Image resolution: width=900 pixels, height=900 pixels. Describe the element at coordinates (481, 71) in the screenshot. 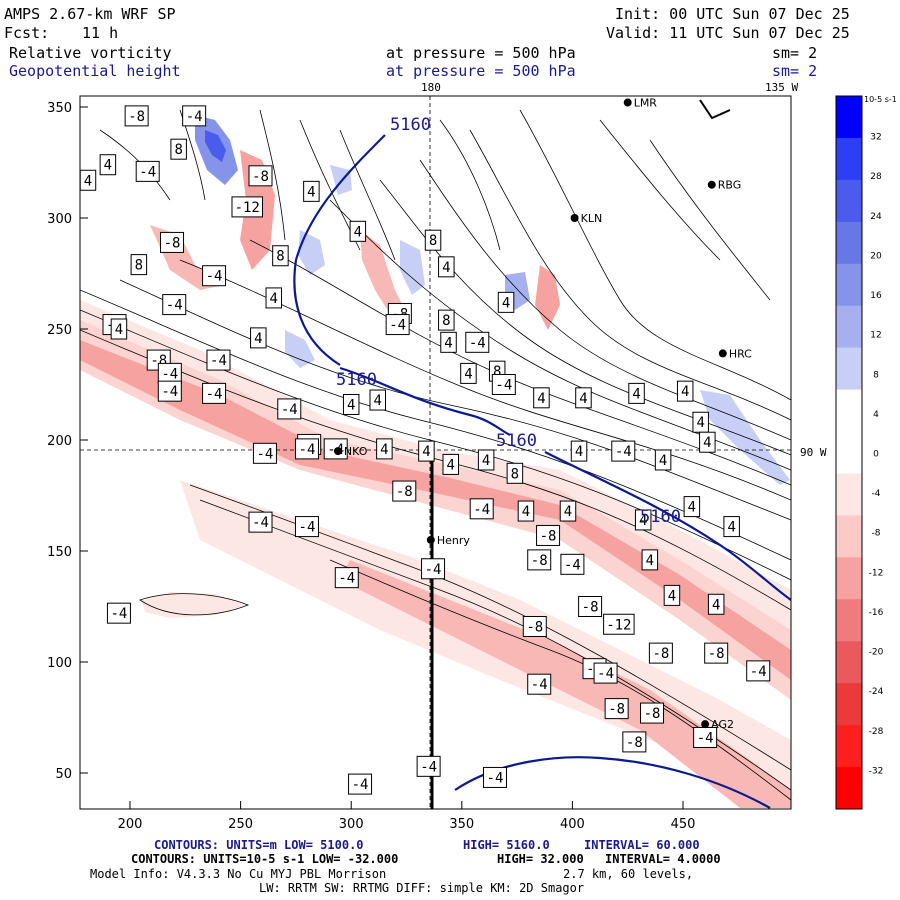

I see `field2-level: at pressure = 500 hPa` at that location.